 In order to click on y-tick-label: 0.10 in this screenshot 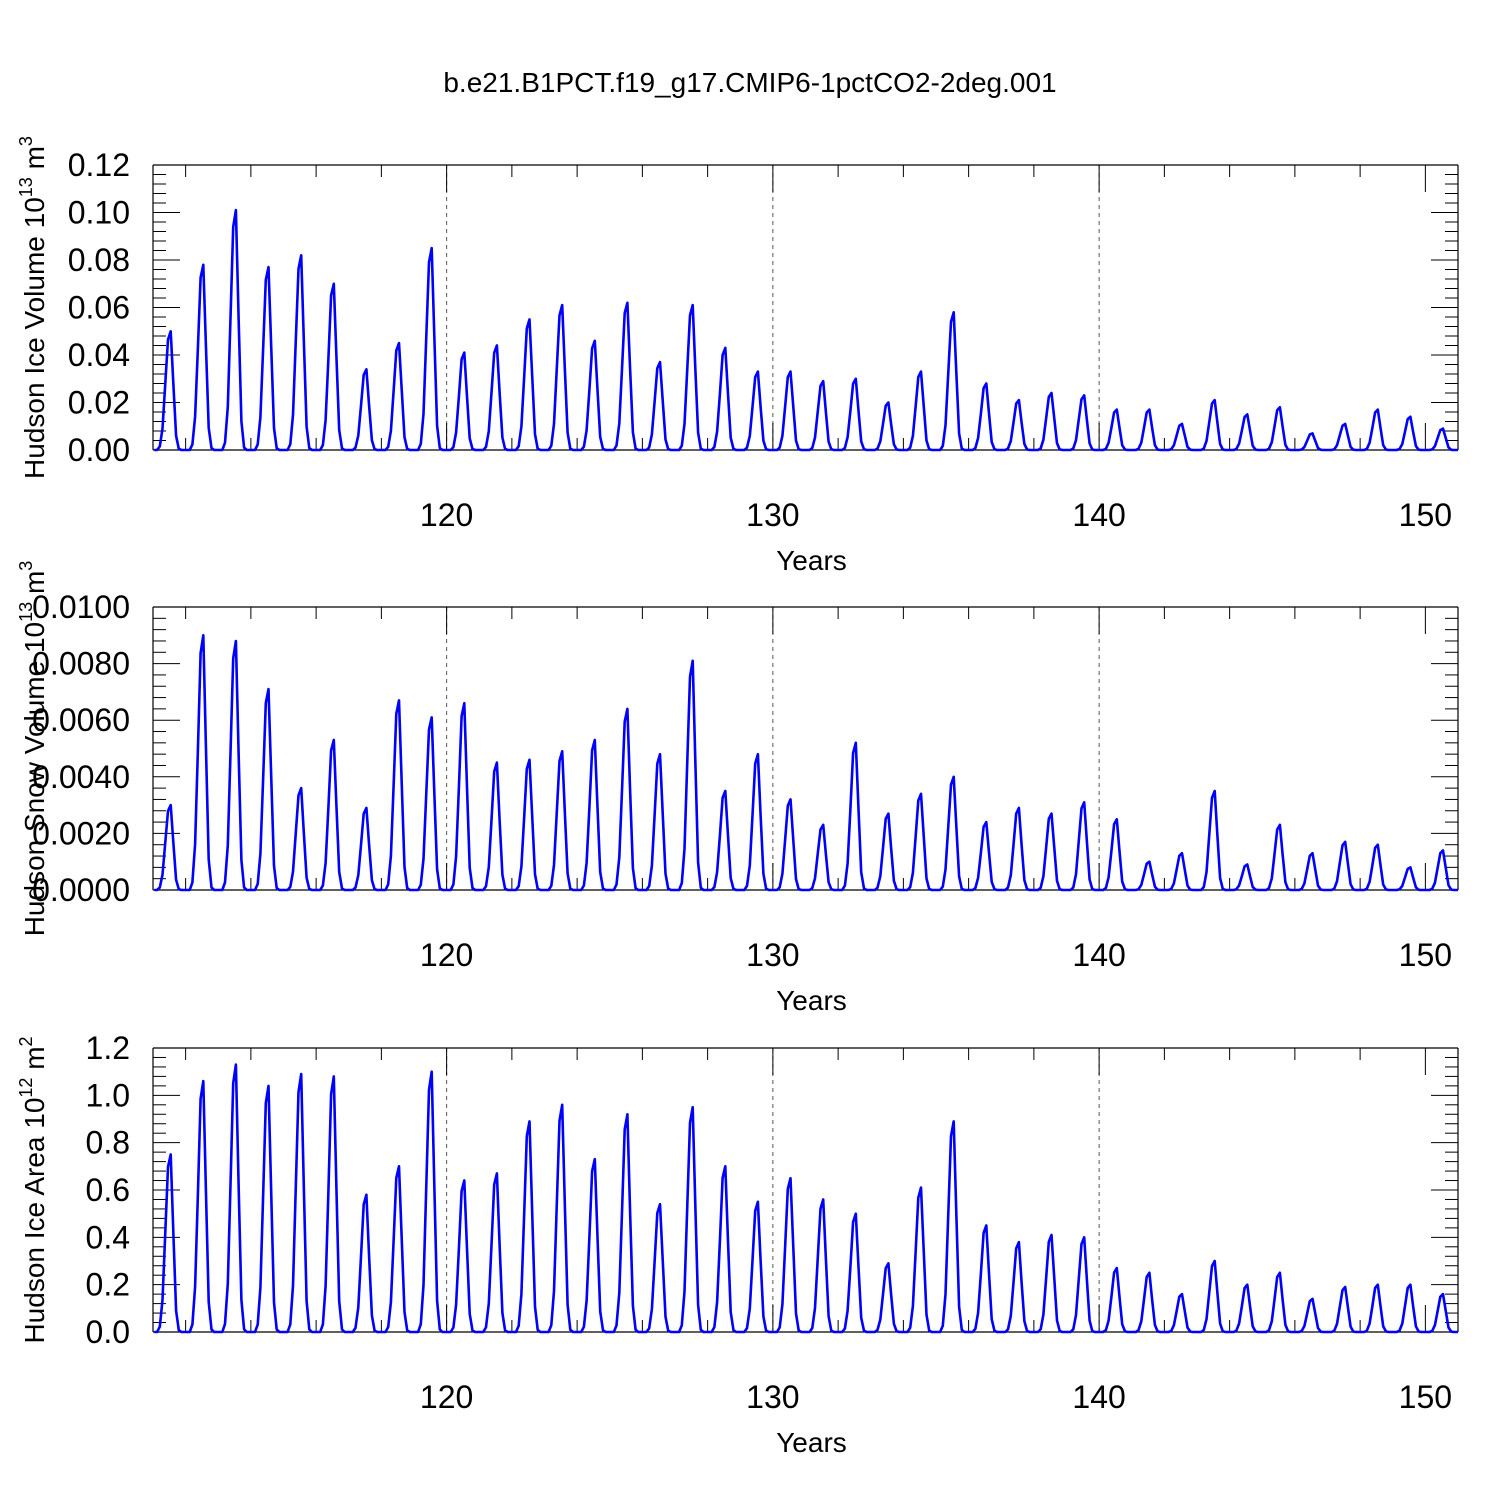, I will do `click(99, 213)`.